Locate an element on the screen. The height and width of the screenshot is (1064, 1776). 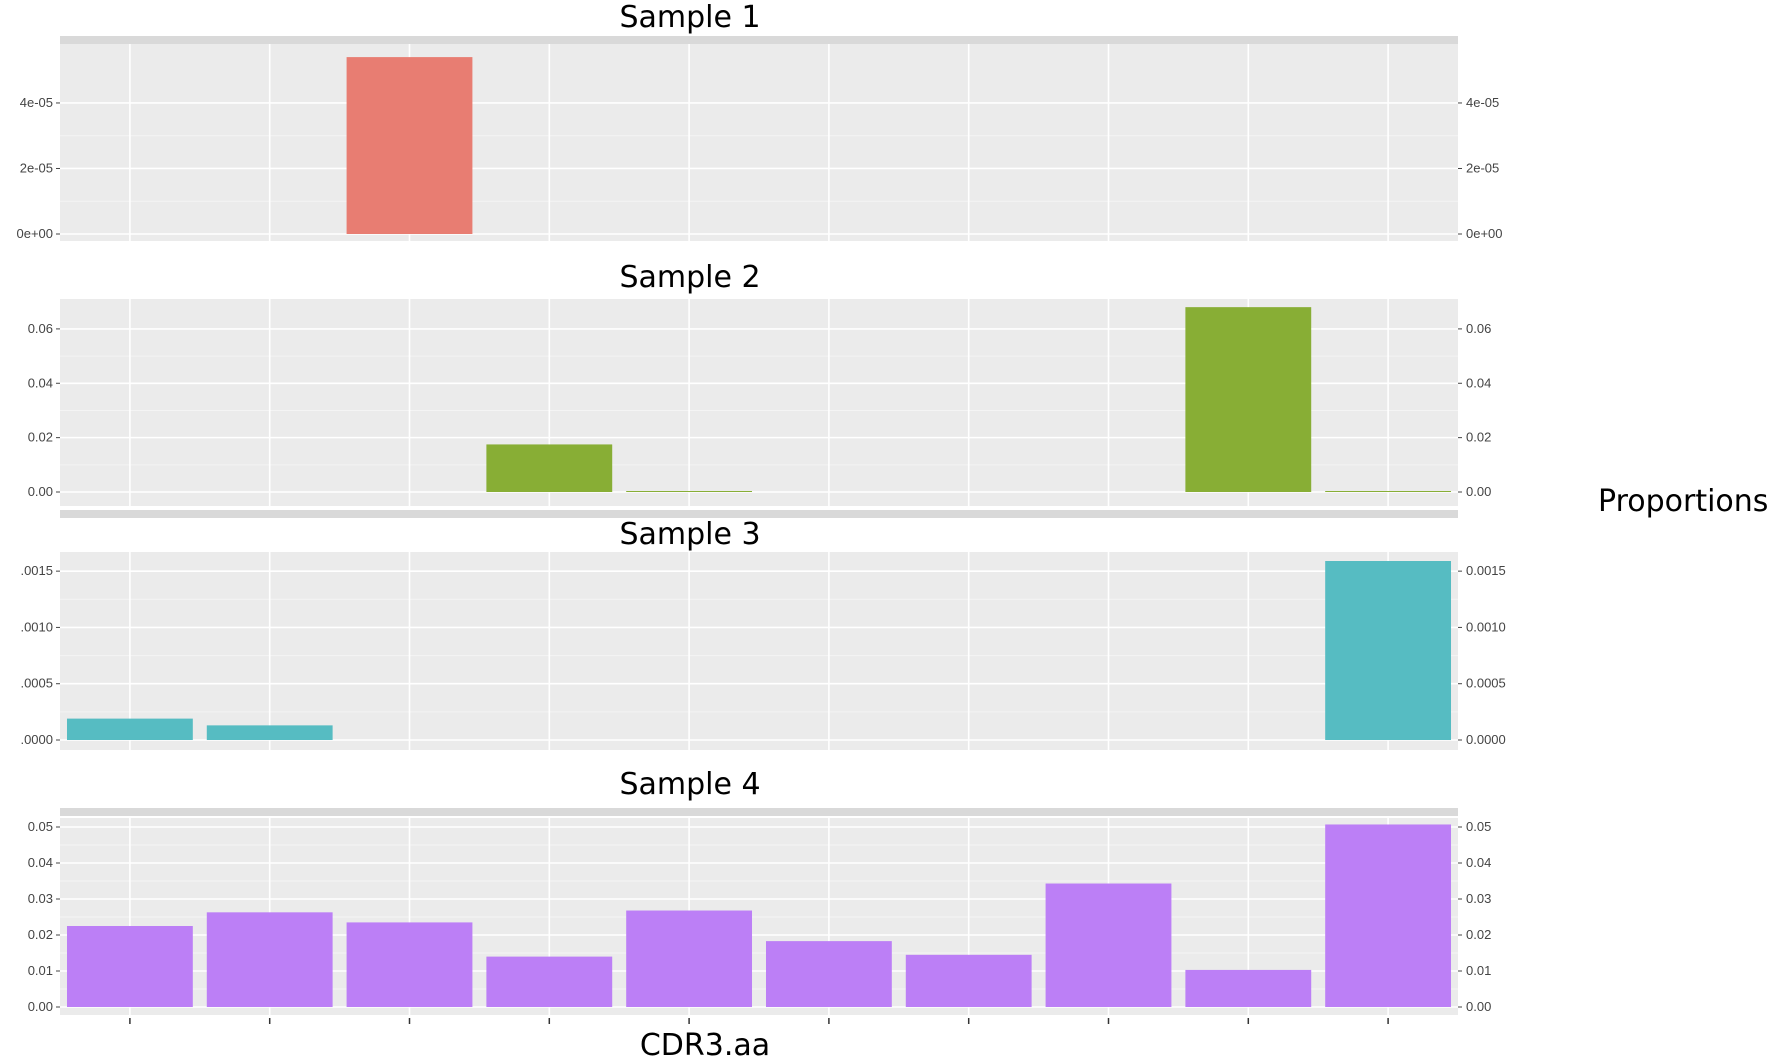
y-tick-label-left: 4e-05 is located at coordinates (36, 102).